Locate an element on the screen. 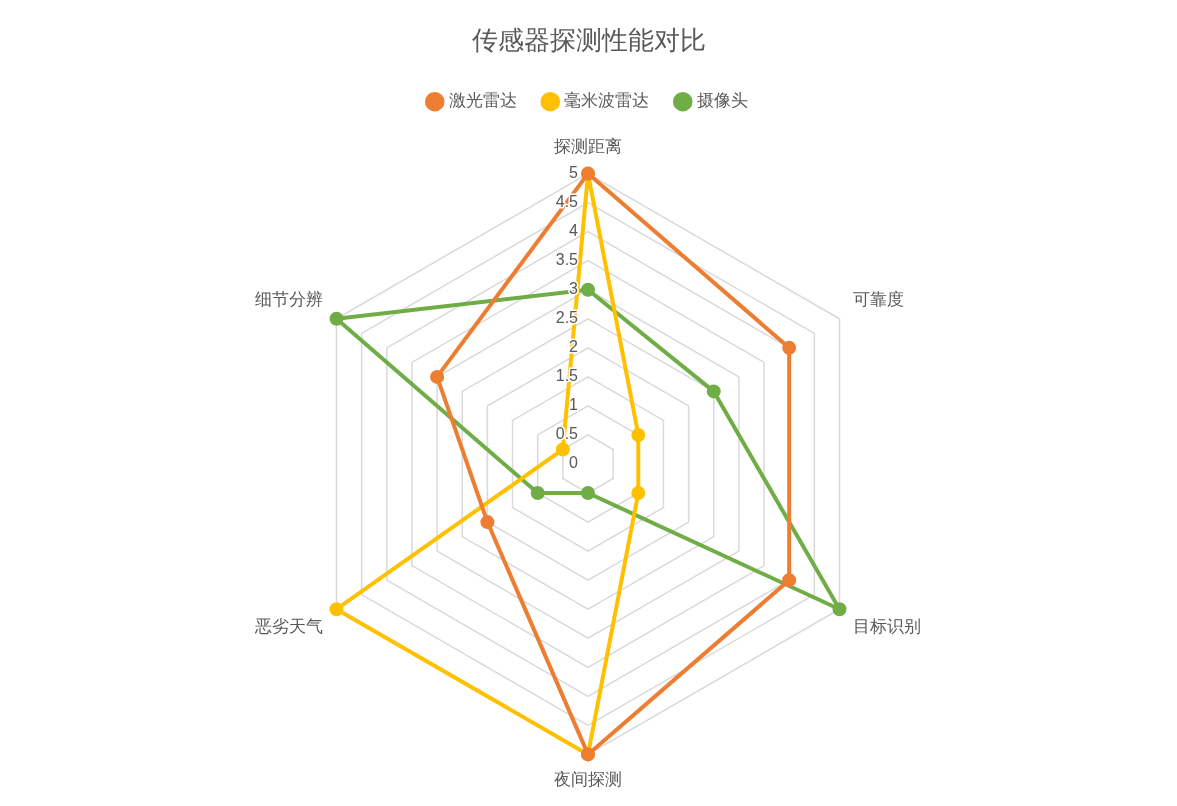 This screenshot has width=1177, height=806. legend-label: 毫米波雷达 is located at coordinates (607, 101).